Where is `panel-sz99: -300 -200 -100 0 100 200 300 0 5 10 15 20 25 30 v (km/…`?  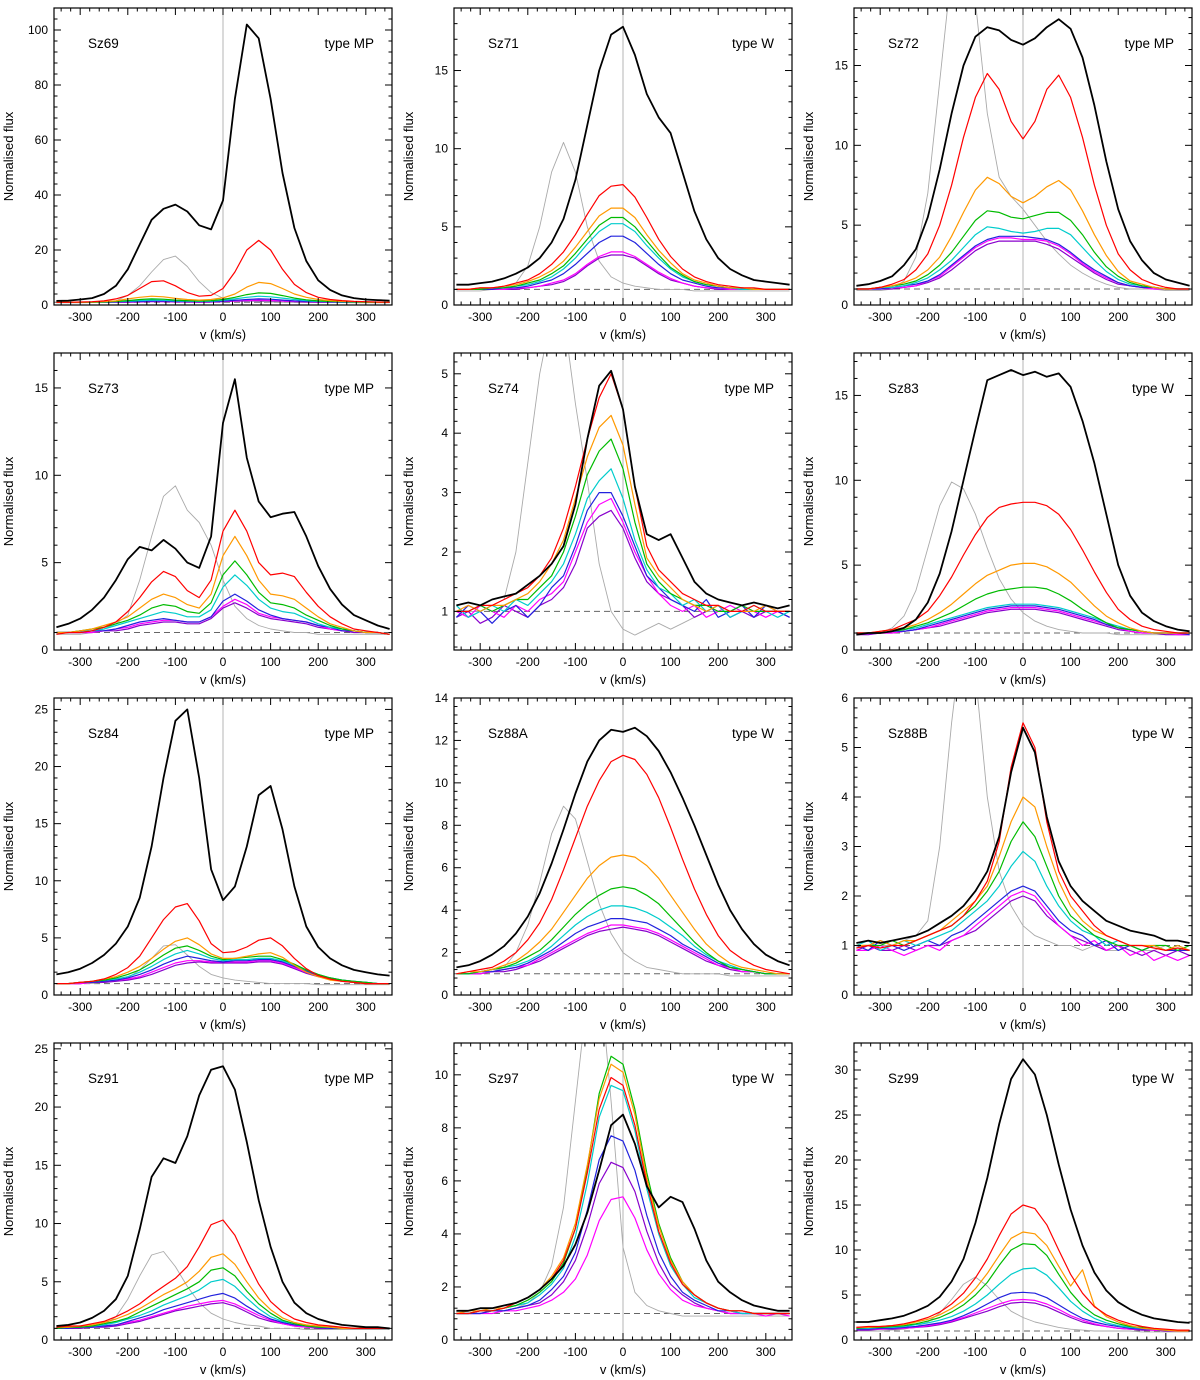 panel-sz99: -300 -200 -100 0 100 200 300 0 5 10 15 20 25 30 v (km/… is located at coordinates (1000, 1207).